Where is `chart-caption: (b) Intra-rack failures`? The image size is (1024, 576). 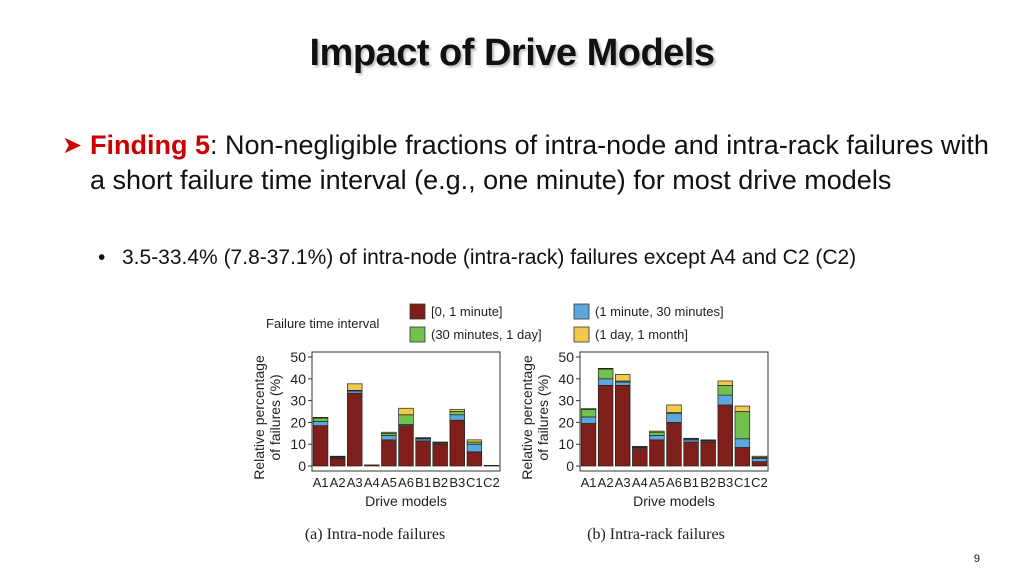 chart-caption: (b) Intra-rack failures is located at coordinates (656, 534).